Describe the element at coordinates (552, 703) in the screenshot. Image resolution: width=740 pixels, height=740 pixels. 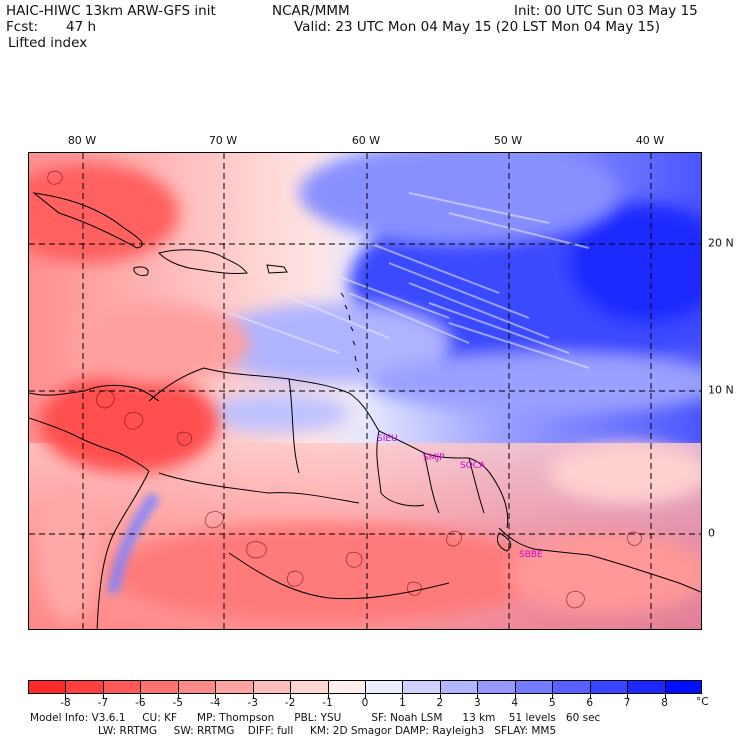
I see `colorbar-tick-label: 5` at that location.